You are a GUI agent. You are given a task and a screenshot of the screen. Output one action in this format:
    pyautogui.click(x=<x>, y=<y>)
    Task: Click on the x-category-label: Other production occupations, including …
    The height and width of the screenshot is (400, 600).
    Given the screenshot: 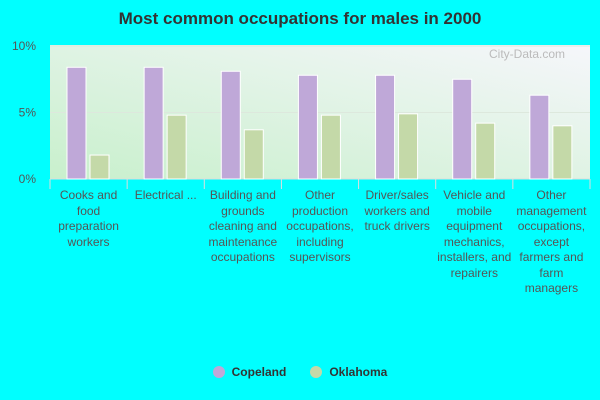 What is the action you would take?
    pyautogui.click(x=320, y=226)
    